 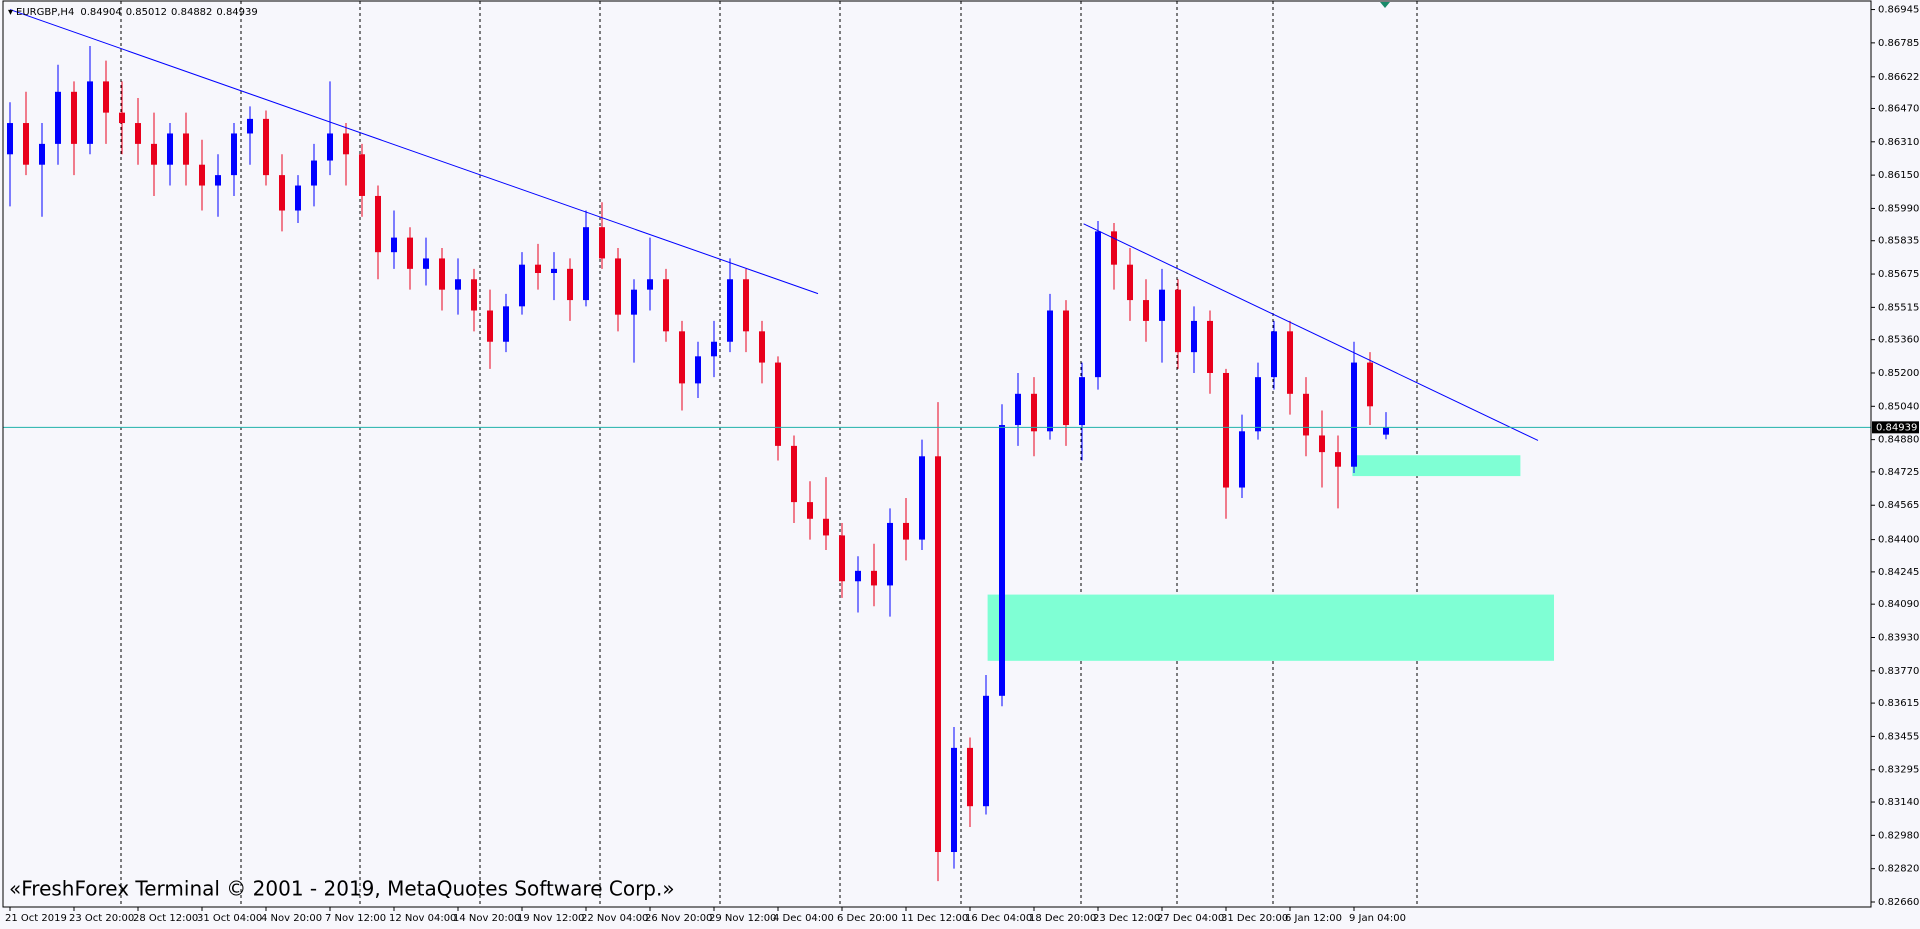 What do you see at coordinates (1190, 918) in the screenshot?
I see `x-tick-label: 27 Dec 04:00` at bounding box center [1190, 918].